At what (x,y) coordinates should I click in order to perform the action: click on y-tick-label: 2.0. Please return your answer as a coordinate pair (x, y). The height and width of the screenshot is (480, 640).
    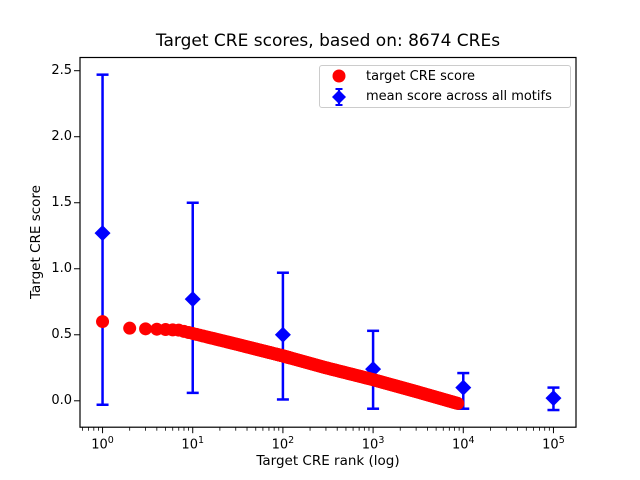
    Looking at the image, I should click on (61, 136).